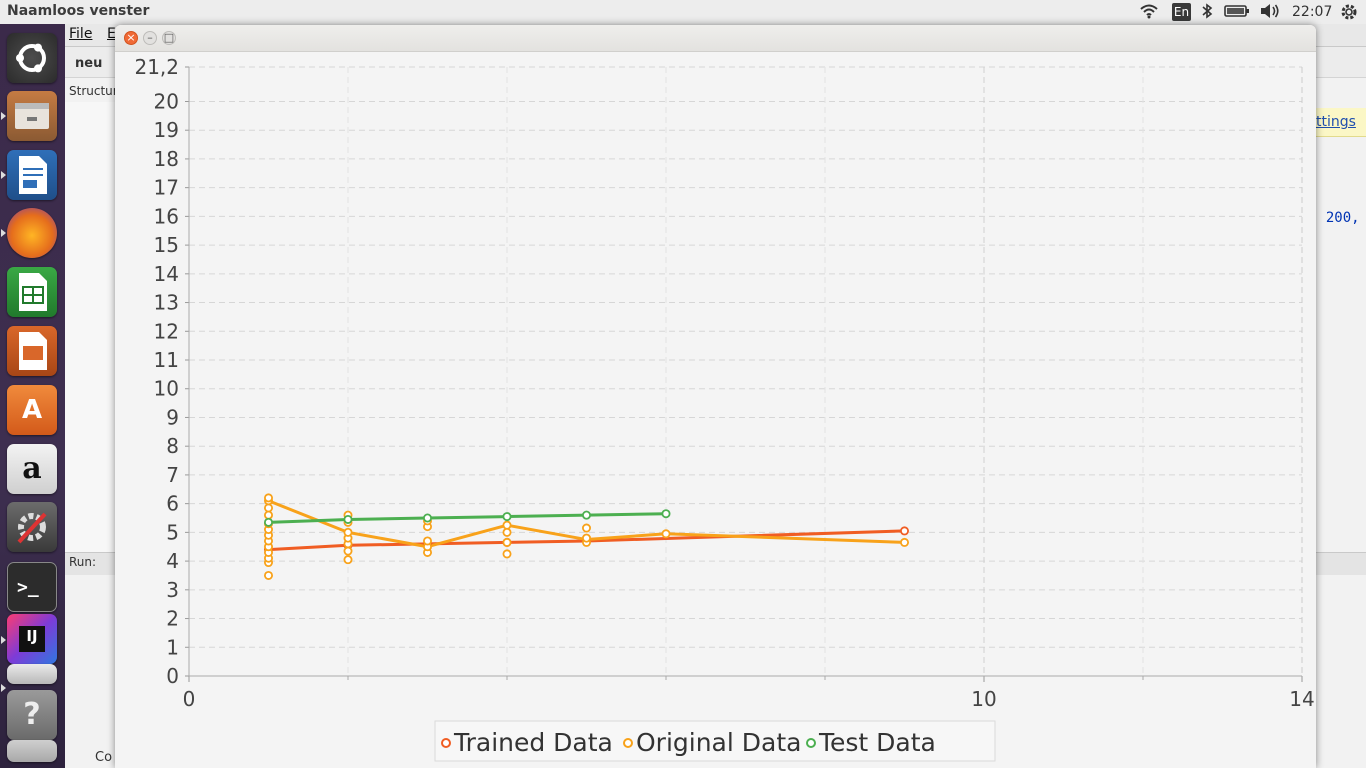 The width and height of the screenshot is (1366, 768). Describe the element at coordinates (83, 562) in the screenshot. I see `run-label: Run:` at that location.